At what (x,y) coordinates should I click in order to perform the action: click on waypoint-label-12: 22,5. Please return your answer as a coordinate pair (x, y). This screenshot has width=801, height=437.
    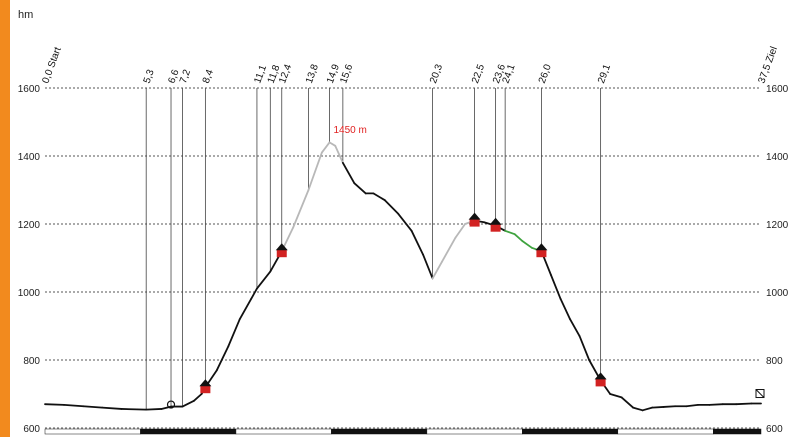
    Looking at the image, I should click on (478, 74).